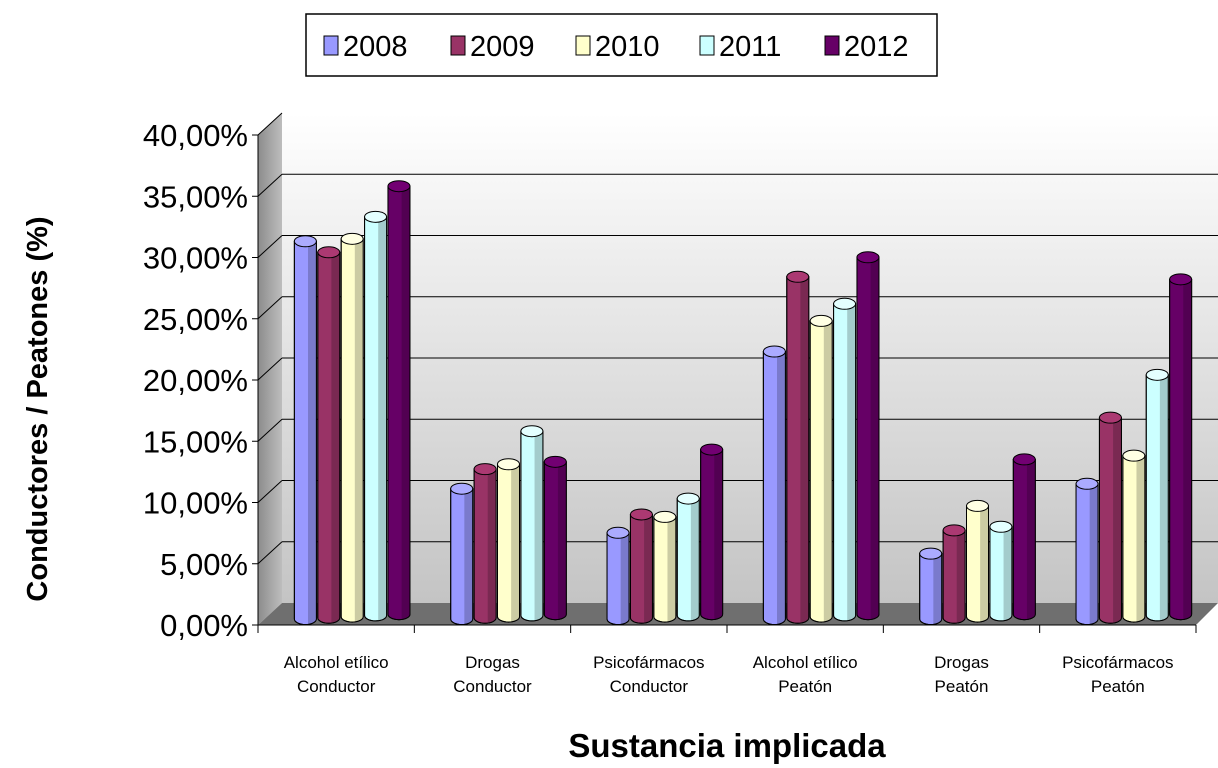 This screenshot has height=768, width=1218. I want to click on y-tick-label: 25,00%, so click(195, 319).